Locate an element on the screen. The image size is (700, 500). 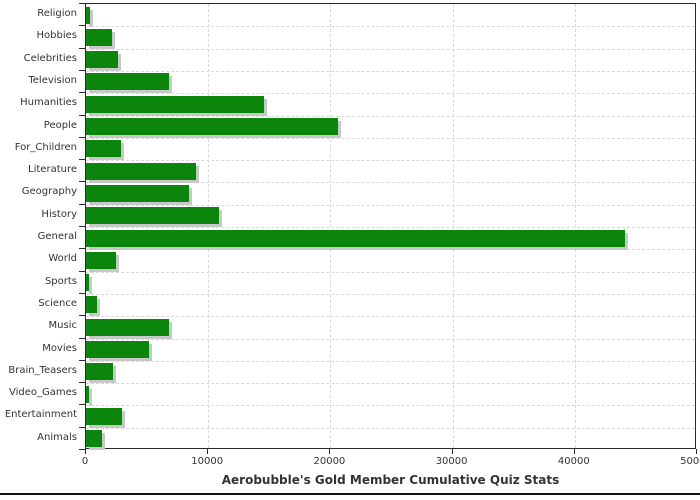
bar-history is located at coordinates (153, 216).